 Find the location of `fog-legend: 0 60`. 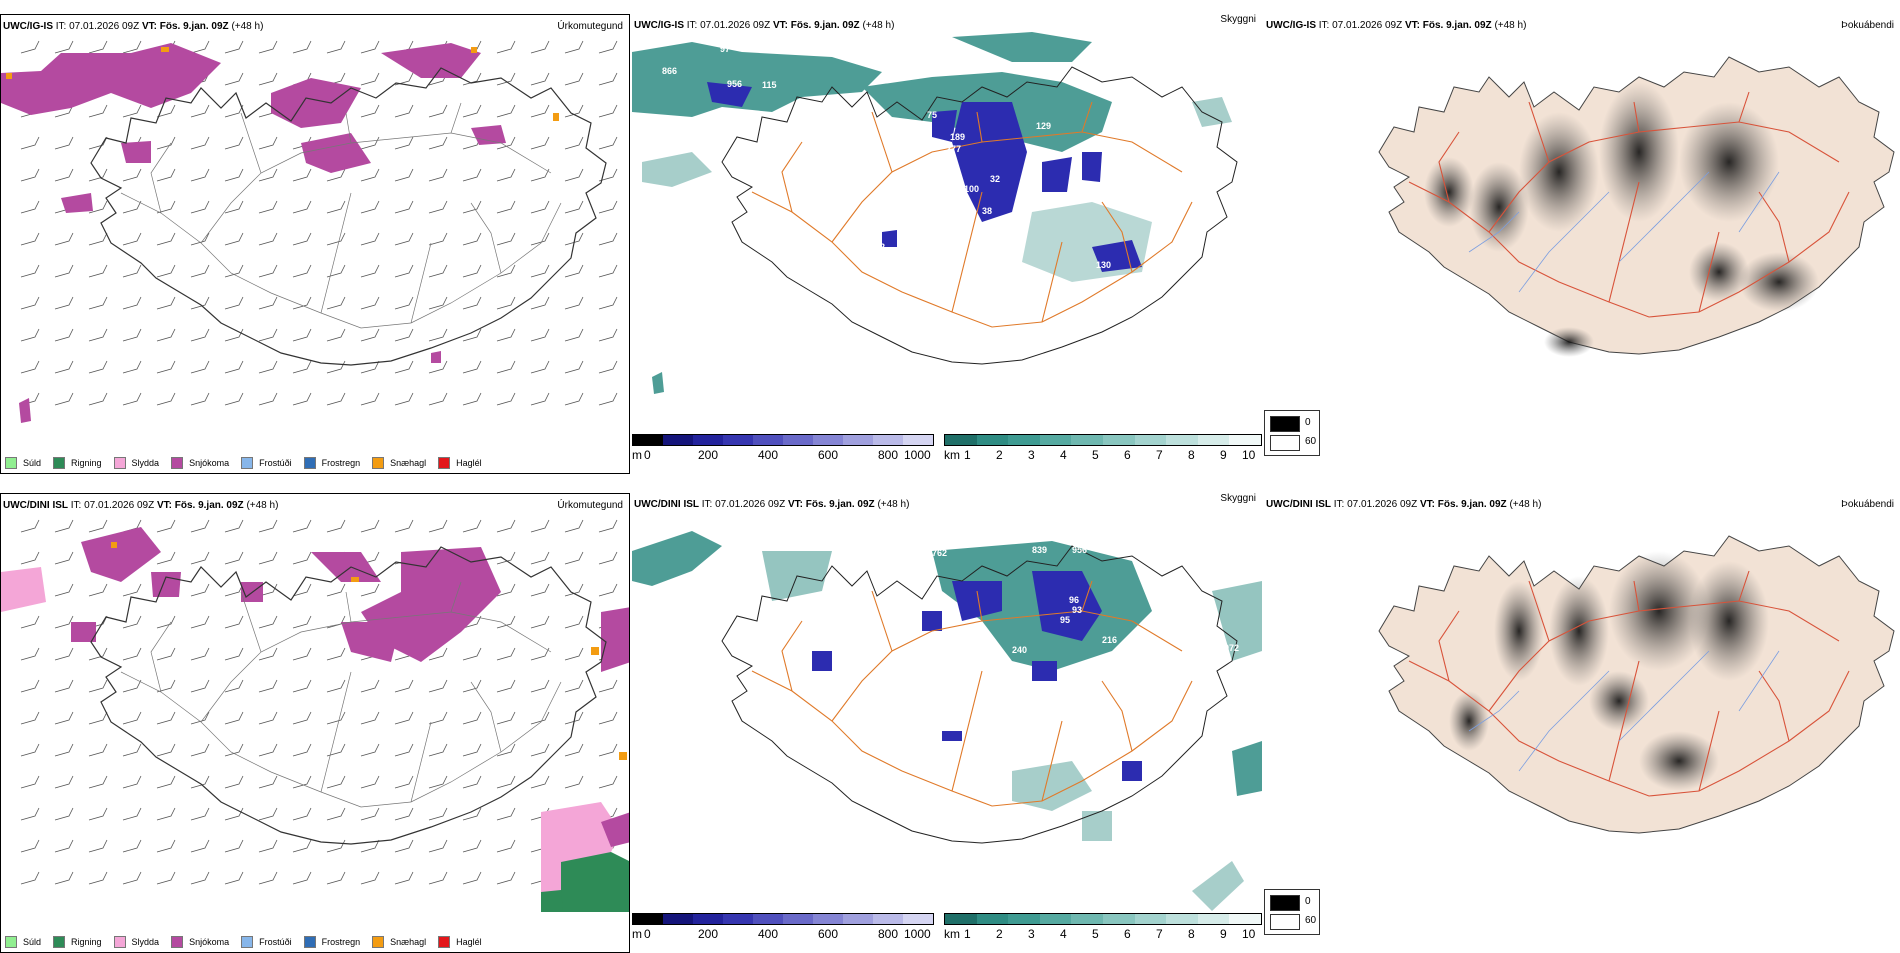

fog-legend: 0 60 is located at coordinates (1292, 433).